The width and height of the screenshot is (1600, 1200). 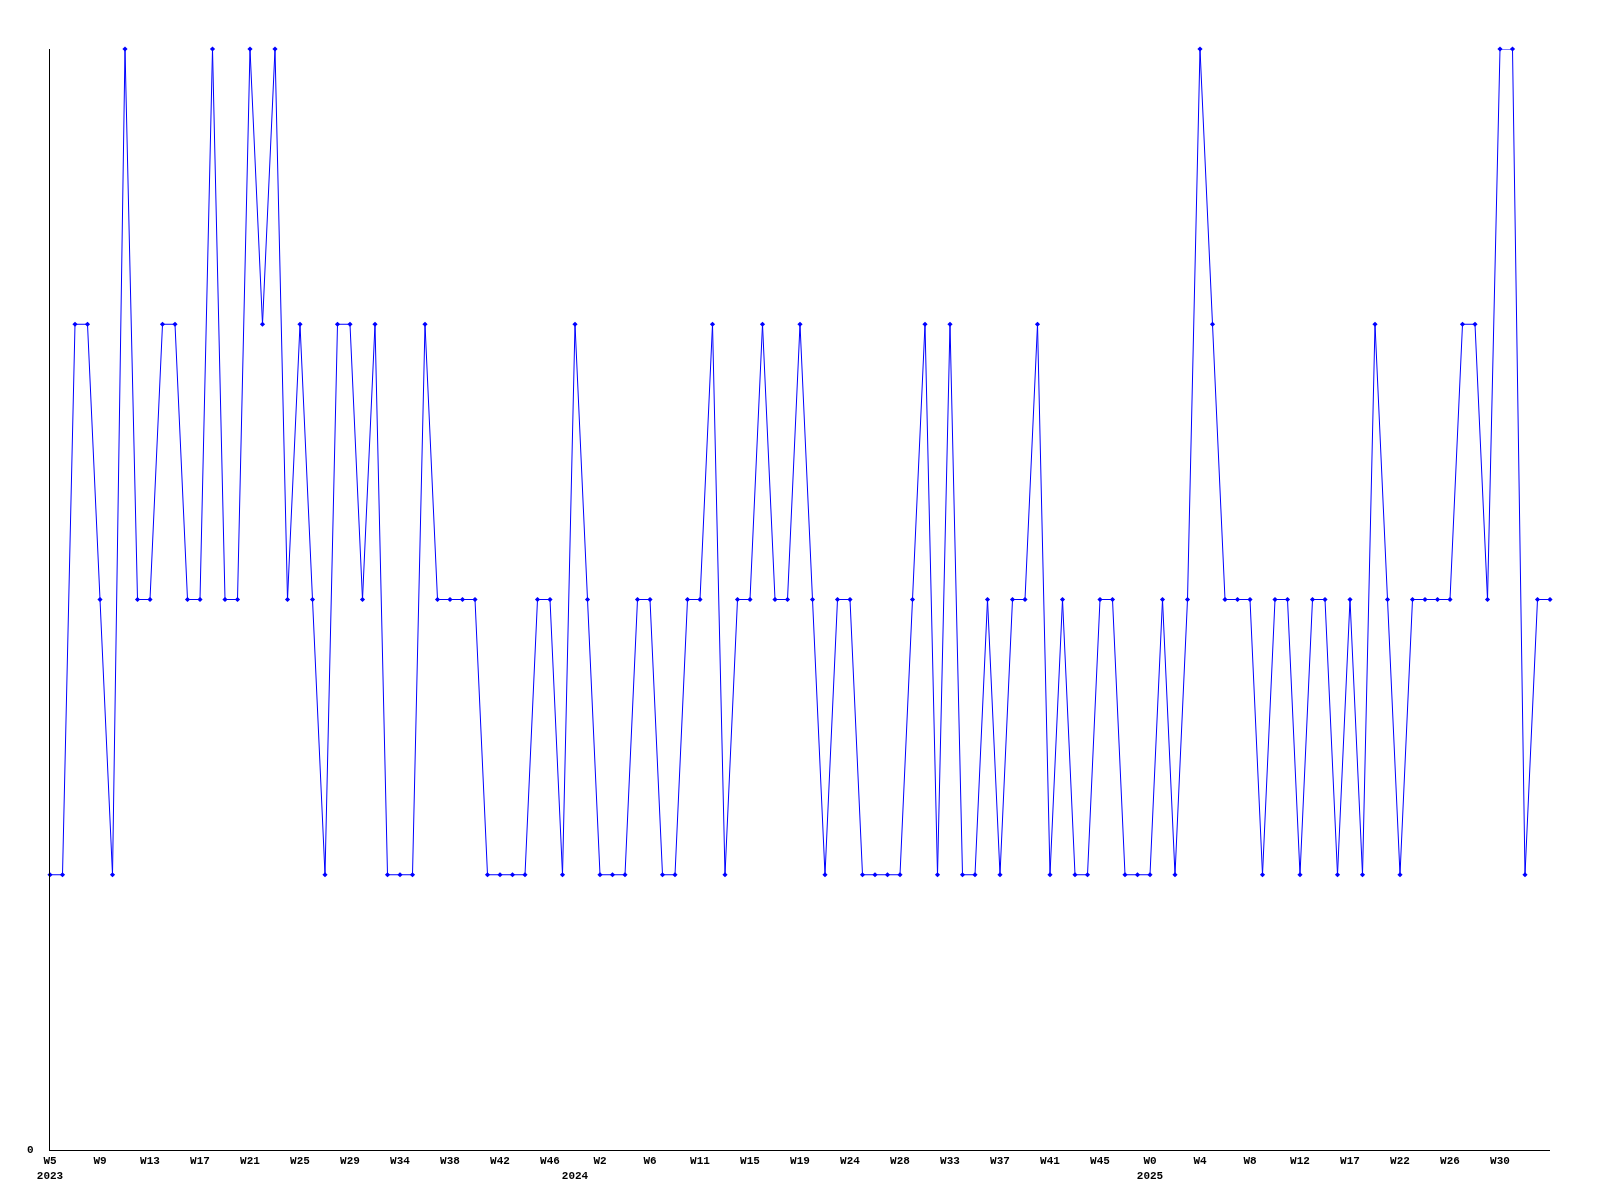 I want to click on x-tick-label: W24, so click(x=850, y=1161).